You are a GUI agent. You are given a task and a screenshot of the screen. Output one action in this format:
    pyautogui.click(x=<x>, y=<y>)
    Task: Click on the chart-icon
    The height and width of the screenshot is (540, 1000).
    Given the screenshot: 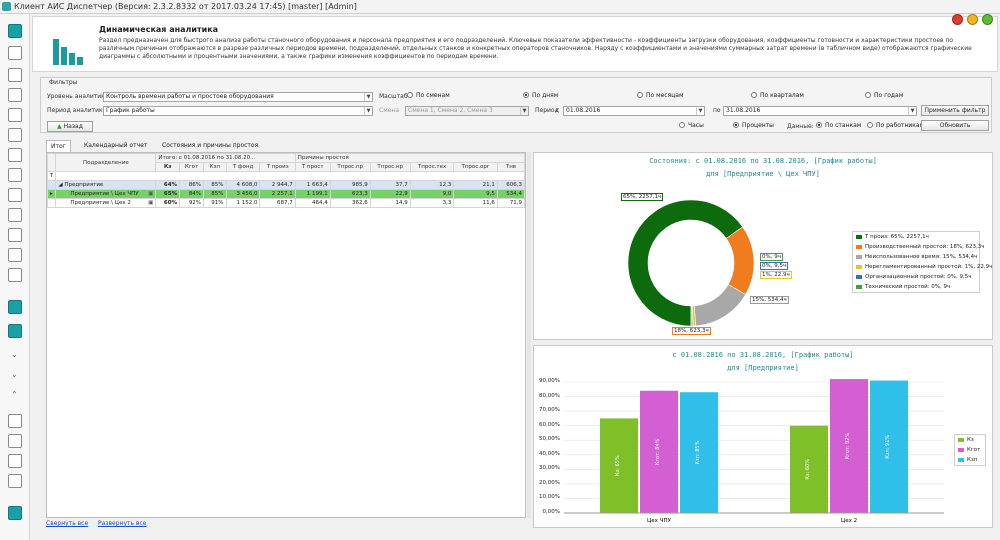 What is the action you would take?
    pyautogui.click(x=15, y=155)
    